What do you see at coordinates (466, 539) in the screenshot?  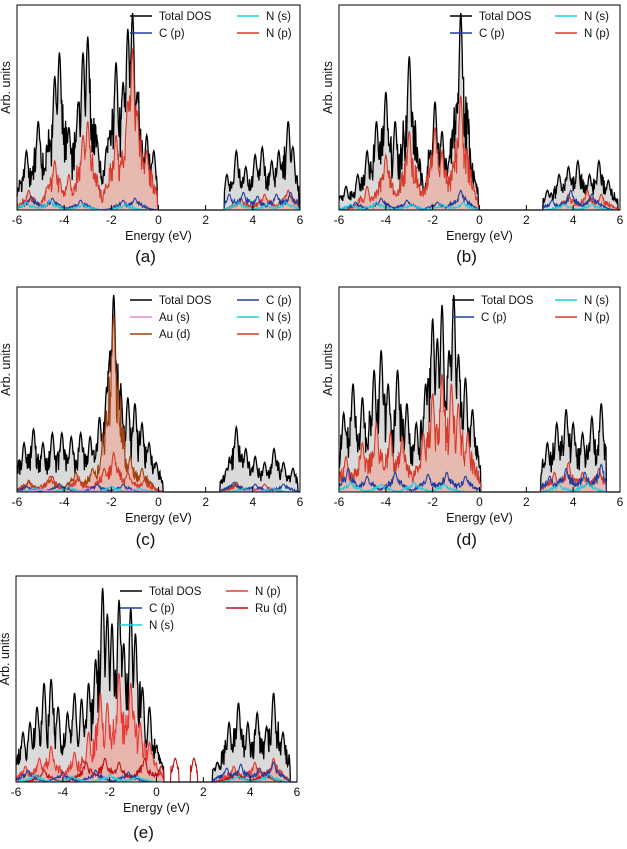 I see `panel-label: (d)` at bounding box center [466, 539].